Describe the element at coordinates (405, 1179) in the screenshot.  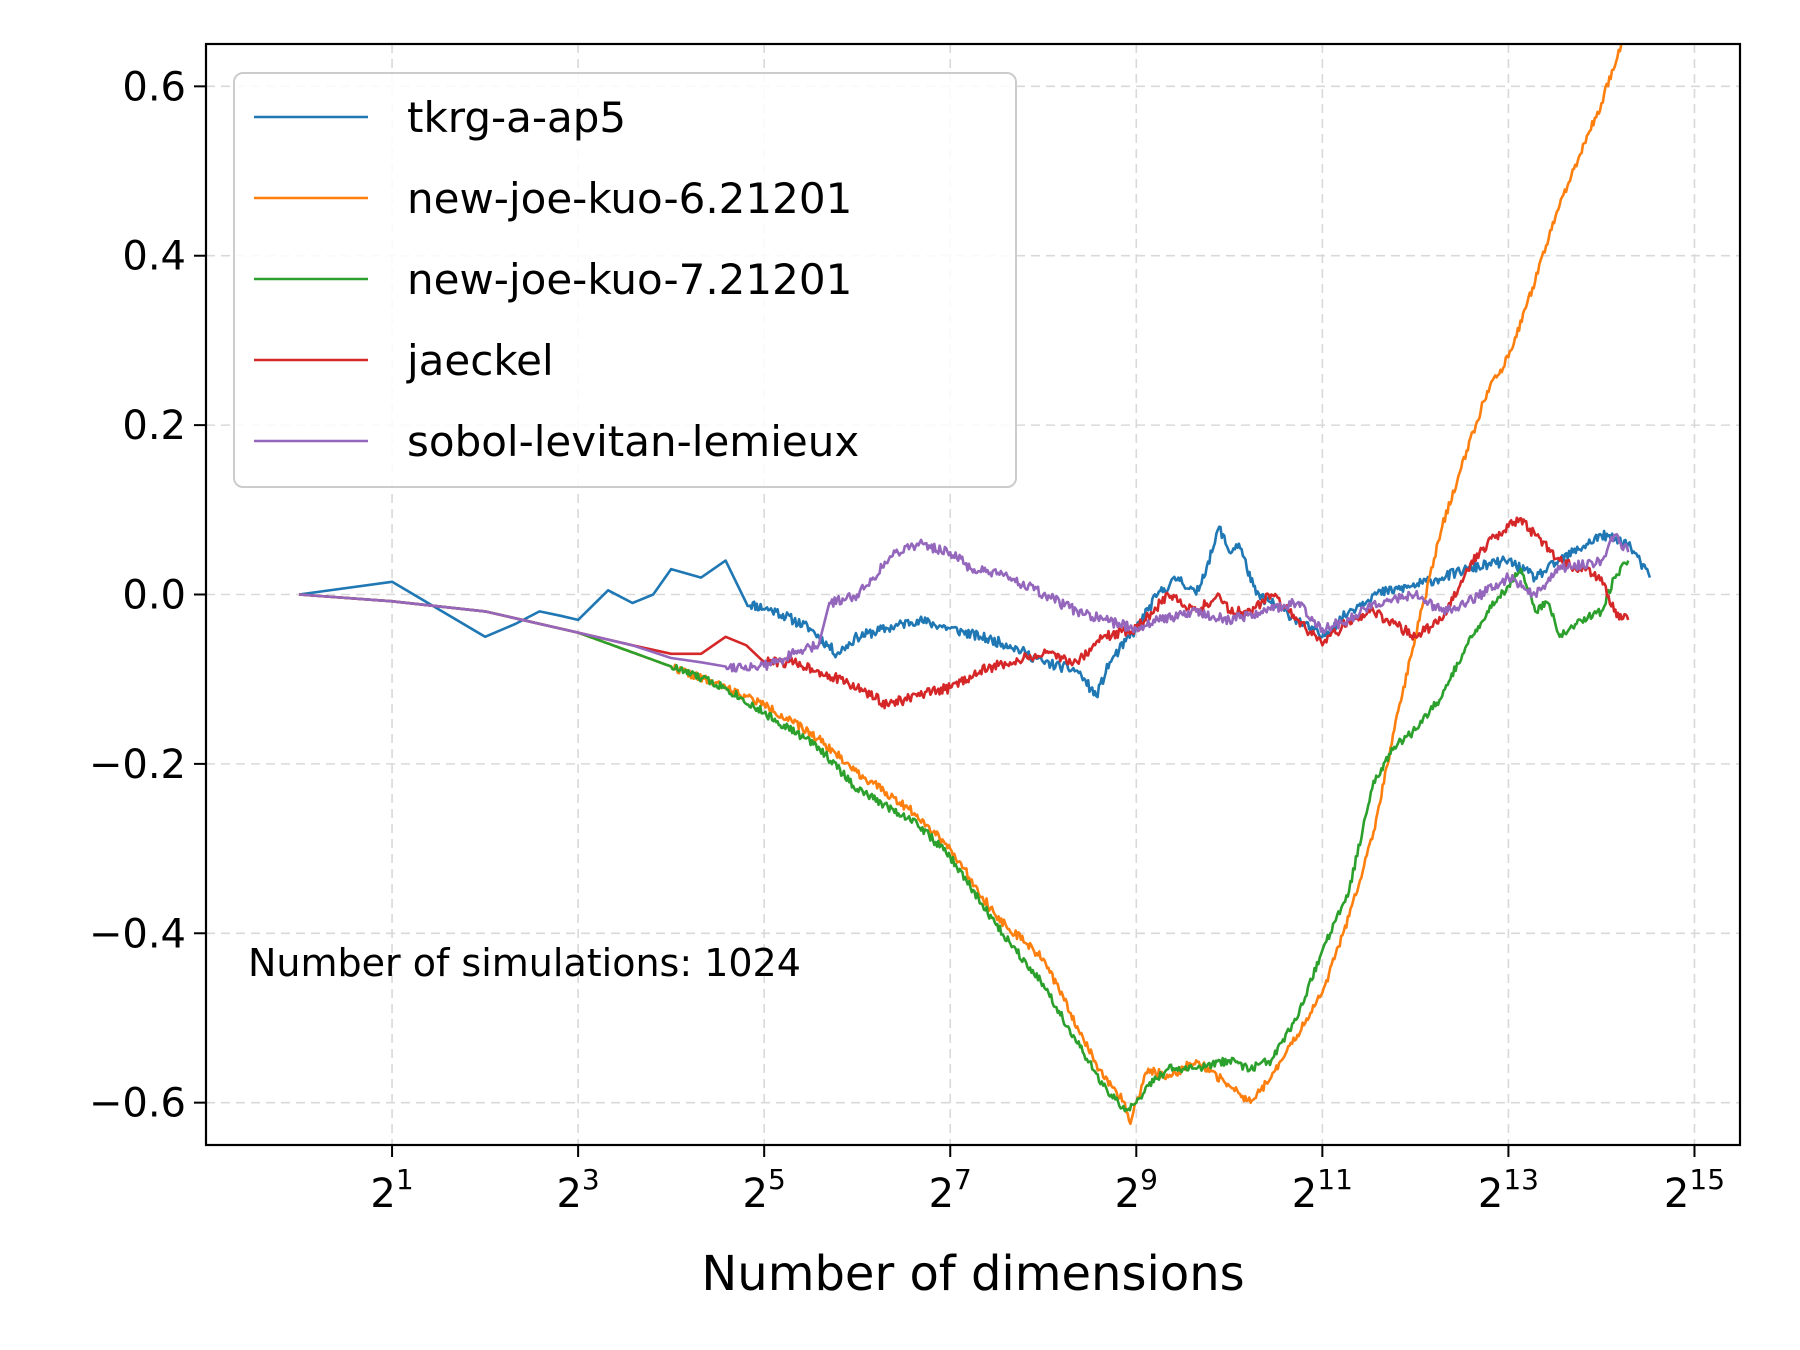
I see `x-tick-exponent: 1` at that location.